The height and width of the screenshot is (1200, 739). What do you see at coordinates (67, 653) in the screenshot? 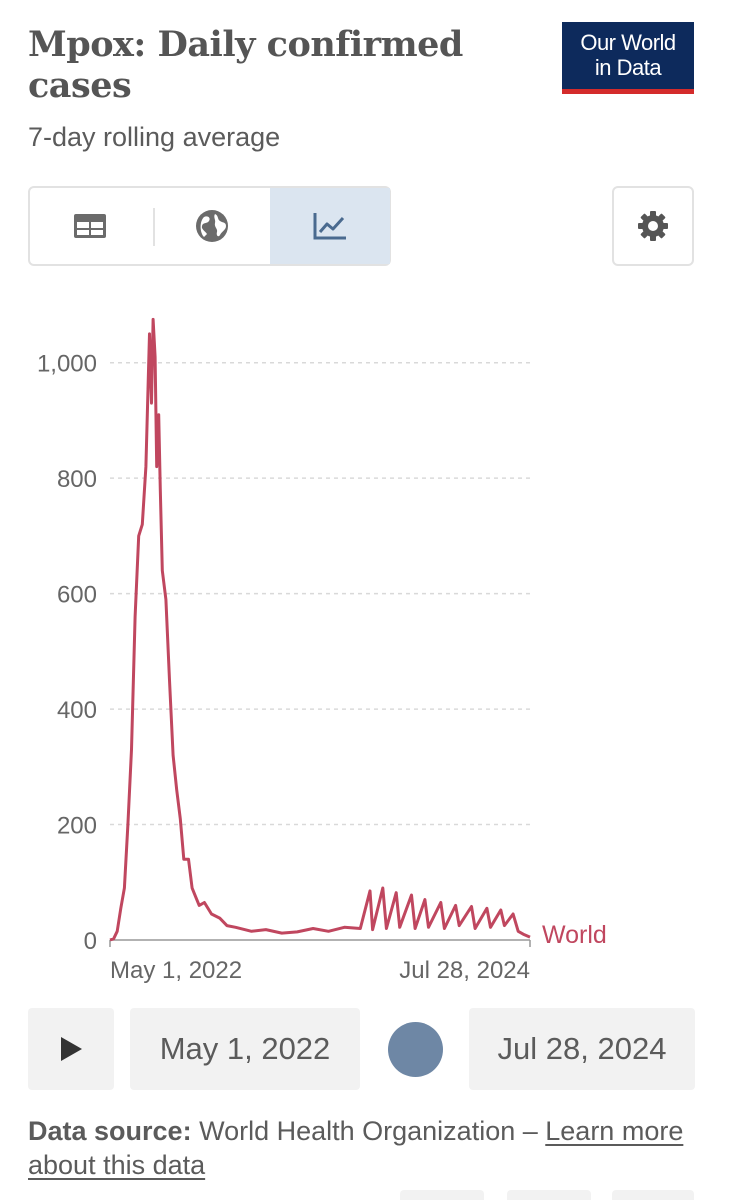
I see `y-axis-ticks: 0 200 400 600 800 1,000` at bounding box center [67, 653].